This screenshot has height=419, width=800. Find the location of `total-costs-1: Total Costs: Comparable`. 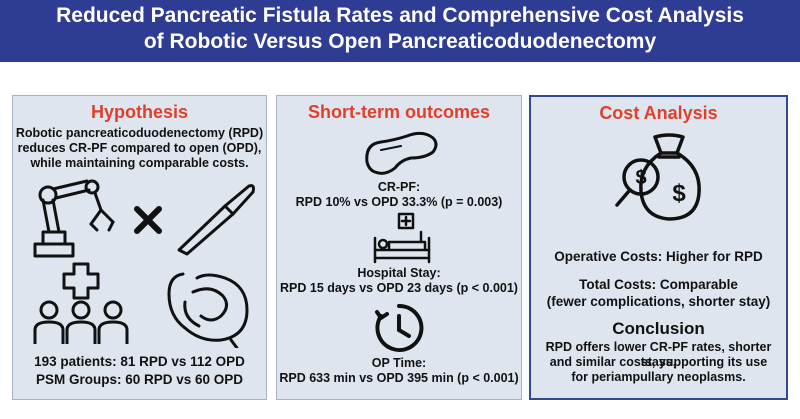

total-costs-1: Total Costs: Comparable is located at coordinates (658, 284).